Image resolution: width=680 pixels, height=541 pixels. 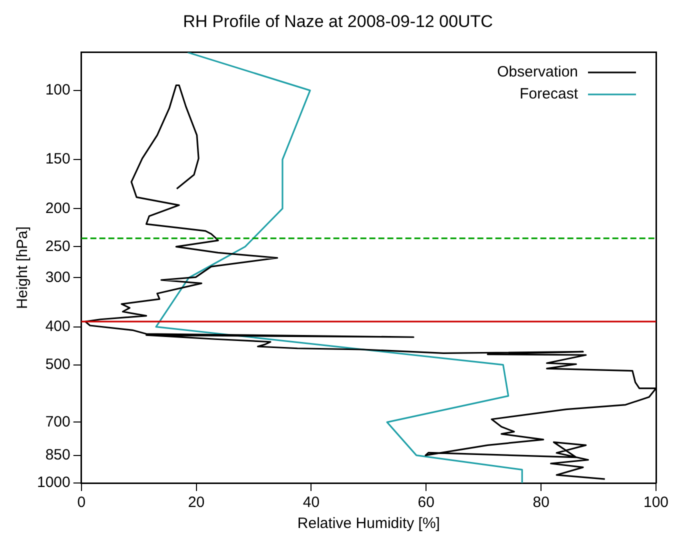 What do you see at coordinates (57, 208) in the screenshot?
I see `y-tick-label: 200` at bounding box center [57, 208].